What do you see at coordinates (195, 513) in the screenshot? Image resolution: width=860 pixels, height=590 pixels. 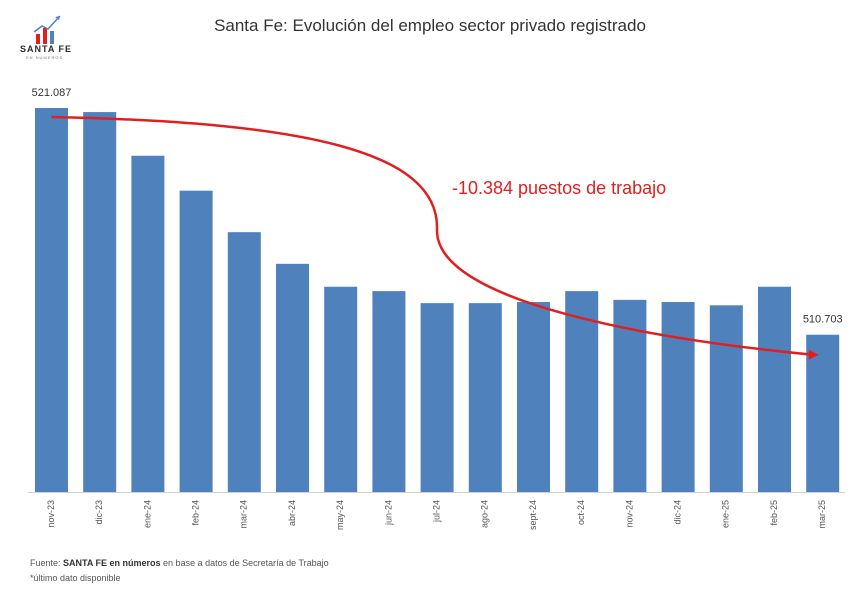 I see `x-tick-label: feb-24` at bounding box center [195, 513].